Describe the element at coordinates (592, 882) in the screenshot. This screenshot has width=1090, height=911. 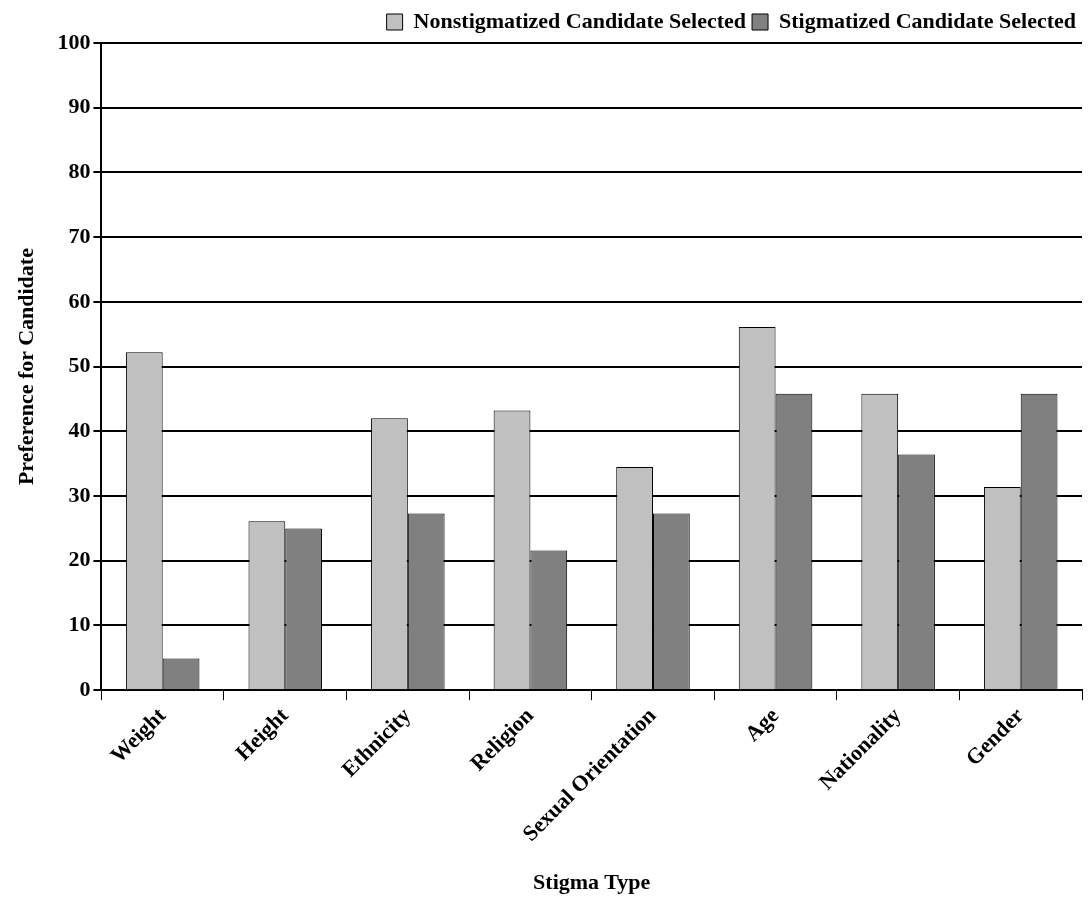
I see `x-axis-title: Stigma Type` at that location.